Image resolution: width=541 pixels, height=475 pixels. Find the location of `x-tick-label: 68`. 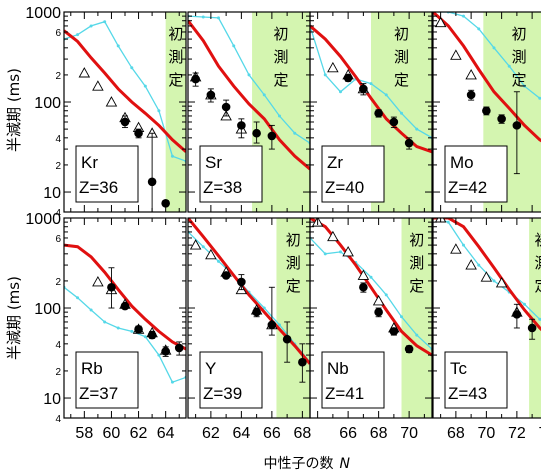

x-tick-label: 68 is located at coordinates (379, 433).